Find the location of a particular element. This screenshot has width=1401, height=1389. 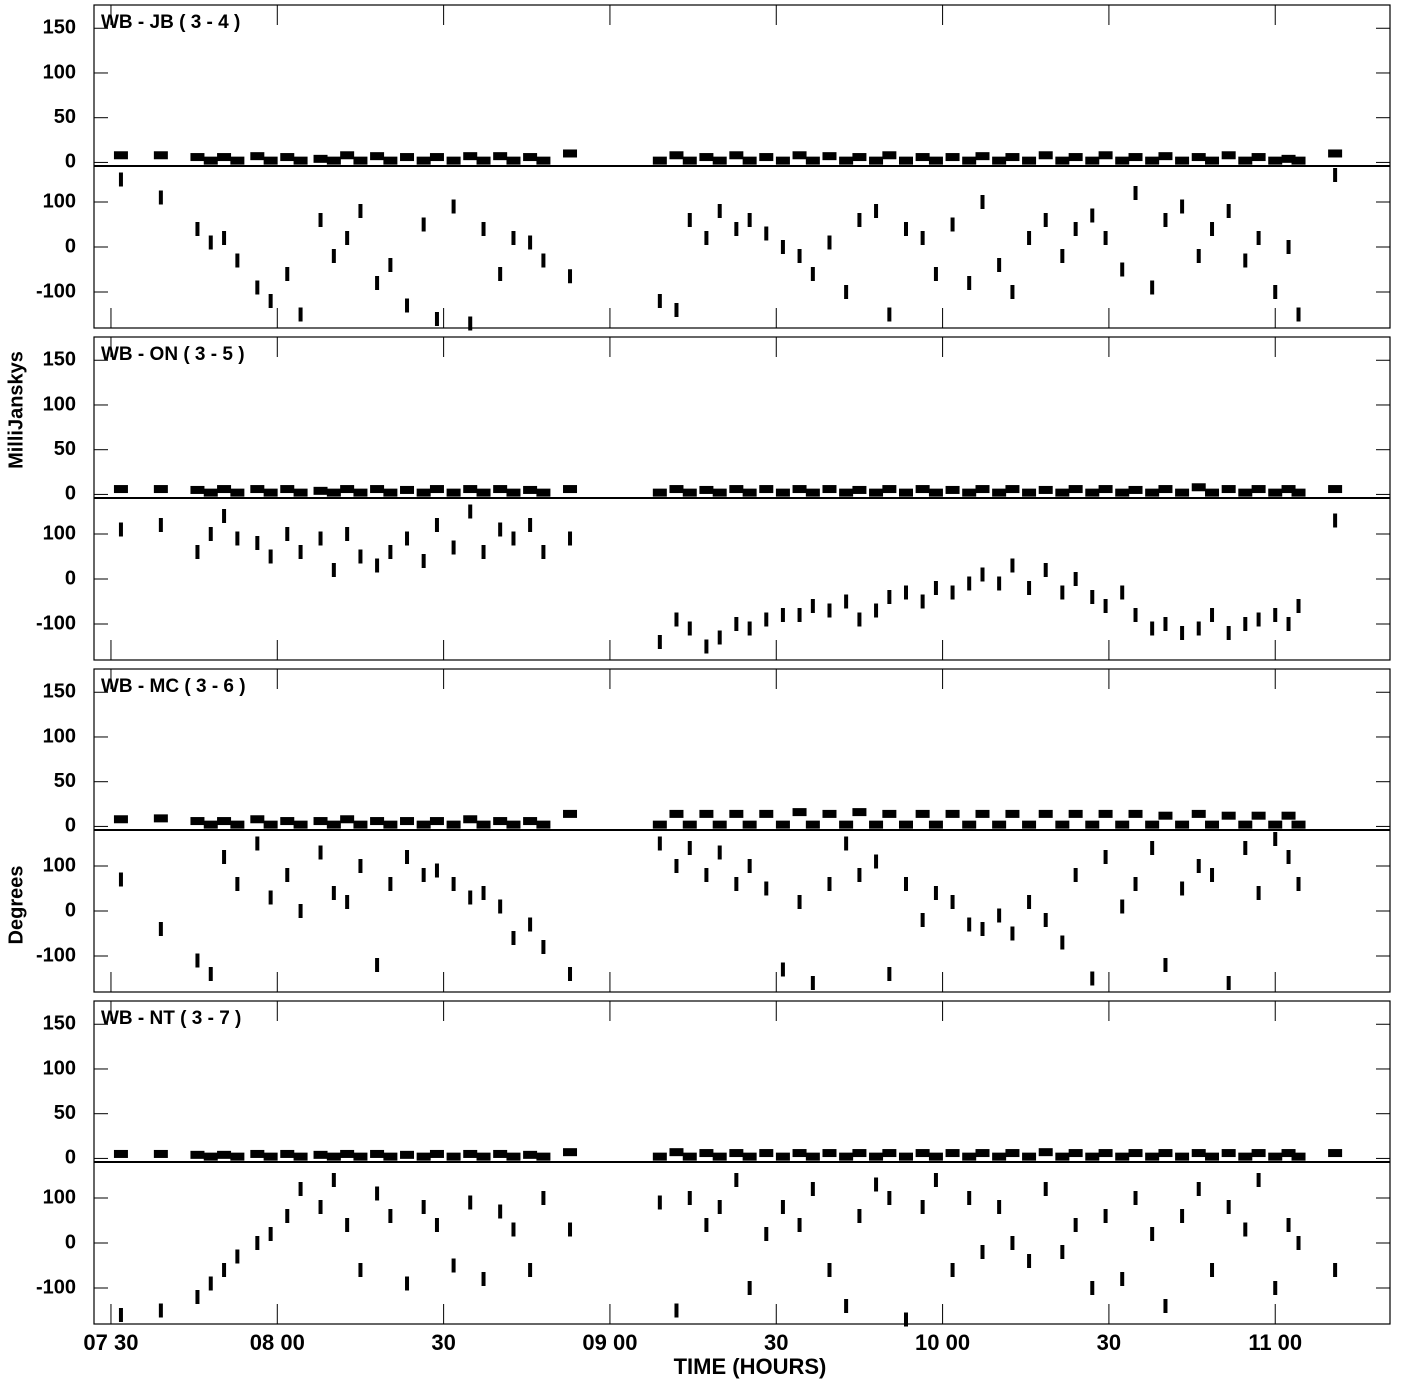

y-tick-label: 50 is located at coordinates (65, 1113).